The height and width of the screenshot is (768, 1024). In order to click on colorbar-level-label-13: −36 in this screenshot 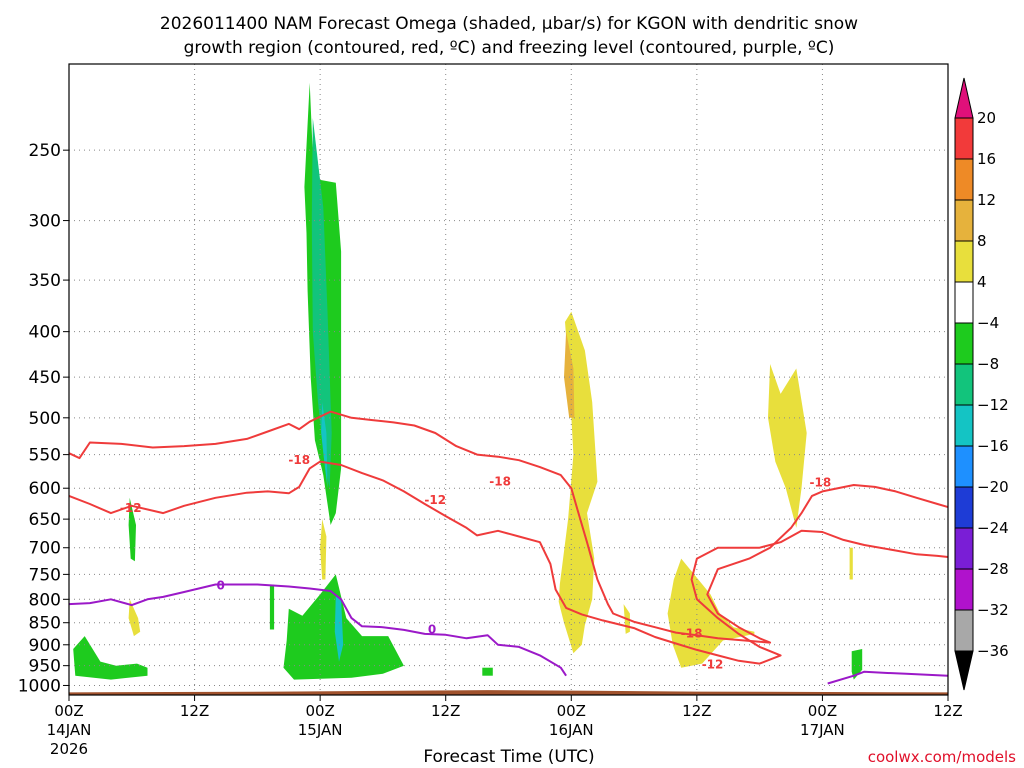, I will do `click(993, 651)`.